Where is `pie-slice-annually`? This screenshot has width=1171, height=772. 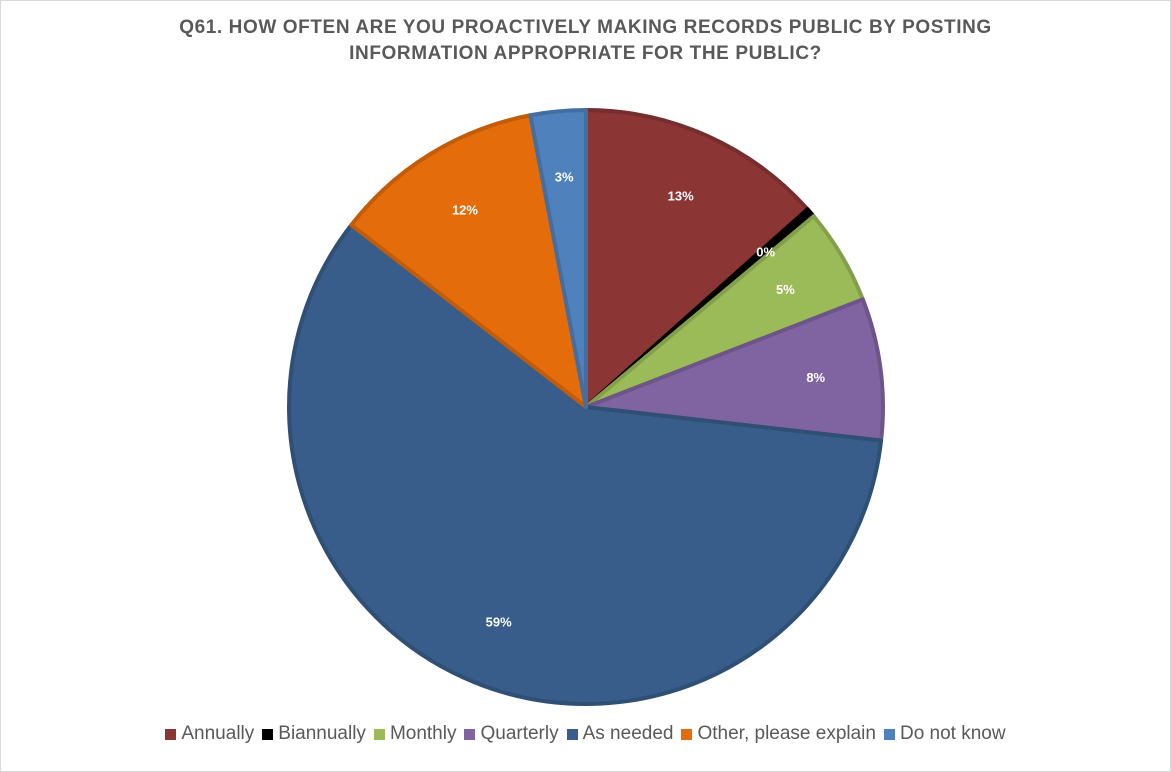
pie-slice-annually is located at coordinates (697, 258).